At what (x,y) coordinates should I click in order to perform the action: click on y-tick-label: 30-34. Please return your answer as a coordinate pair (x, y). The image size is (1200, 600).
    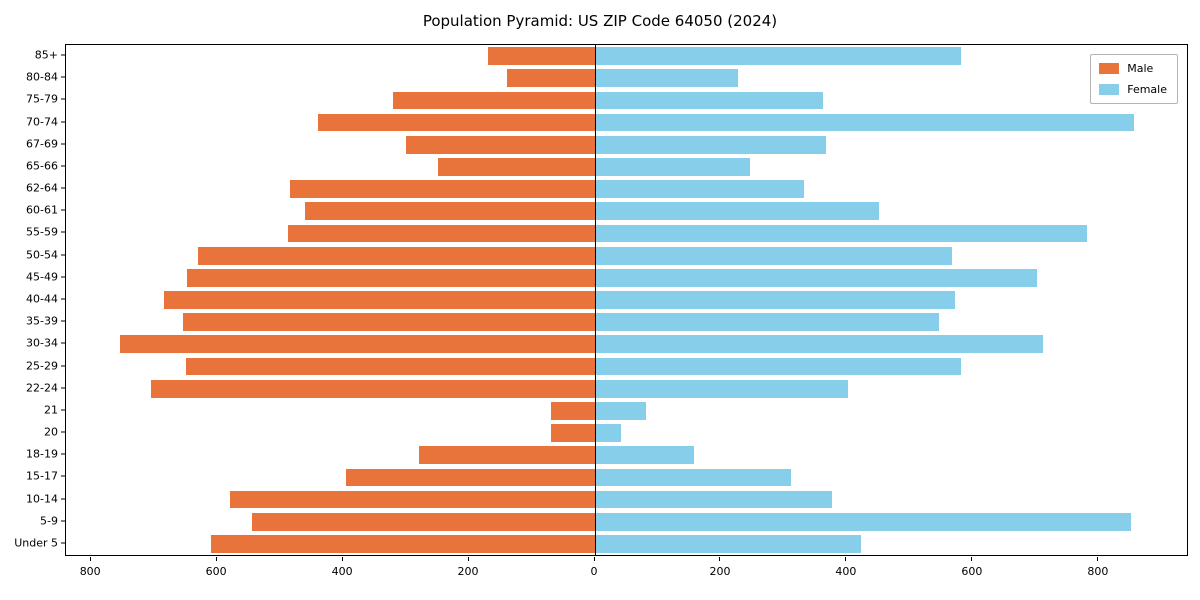
    Looking at the image, I should click on (42, 343).